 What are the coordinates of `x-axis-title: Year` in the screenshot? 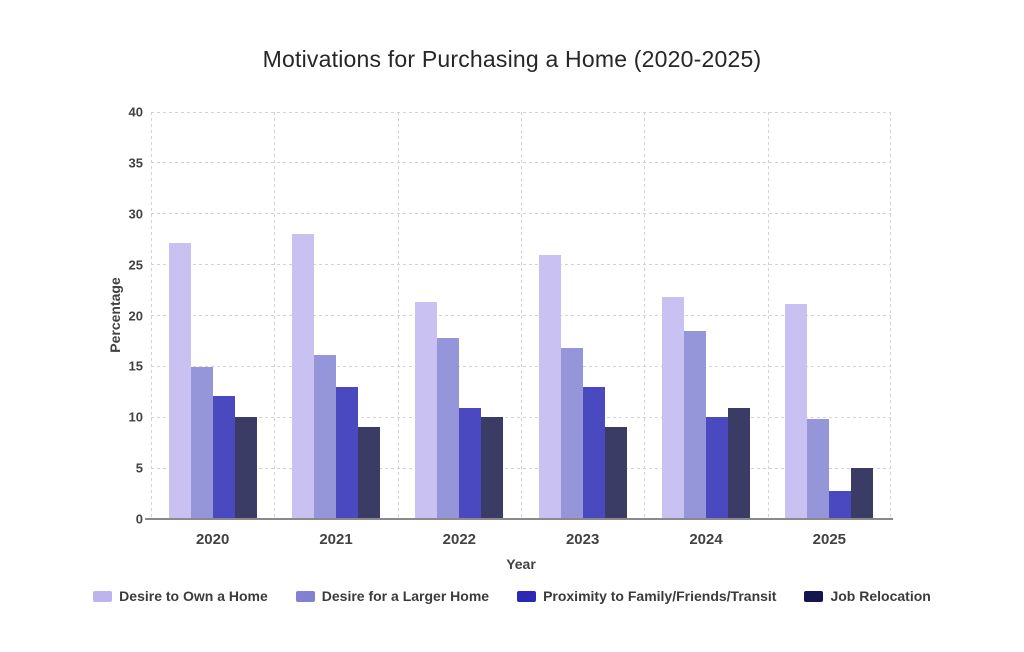 It's located at (521, 564).